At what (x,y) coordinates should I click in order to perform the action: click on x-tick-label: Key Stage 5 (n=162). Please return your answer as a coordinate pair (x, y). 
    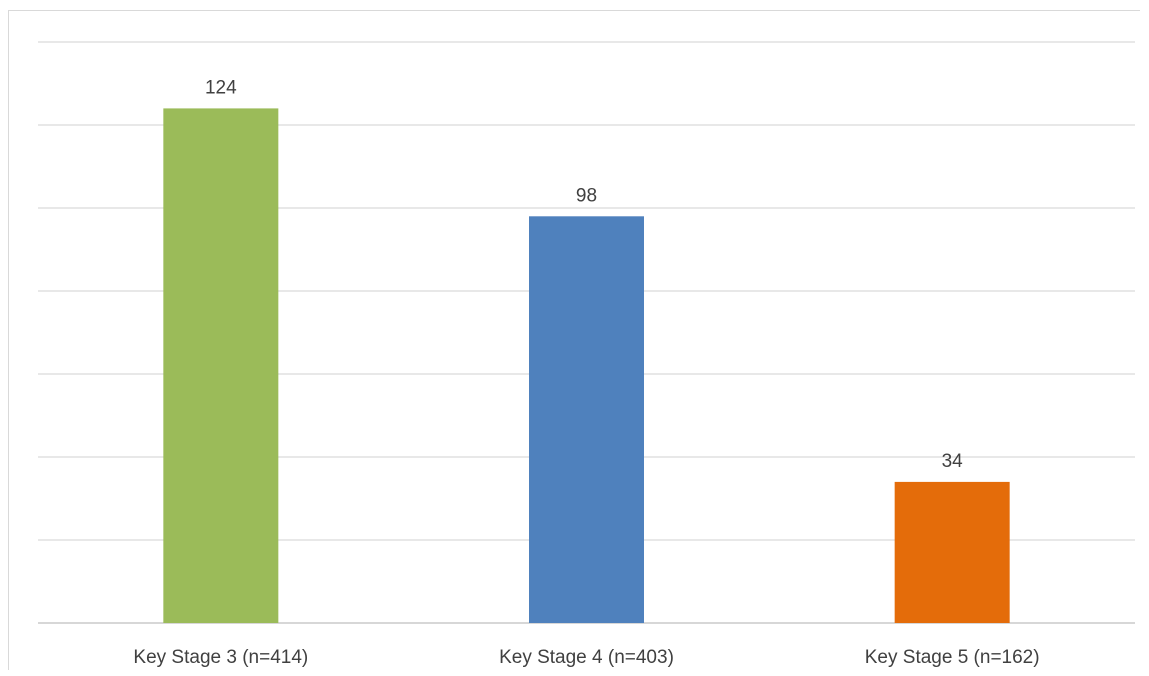
    Looking at the image, I should click on (952, 657).